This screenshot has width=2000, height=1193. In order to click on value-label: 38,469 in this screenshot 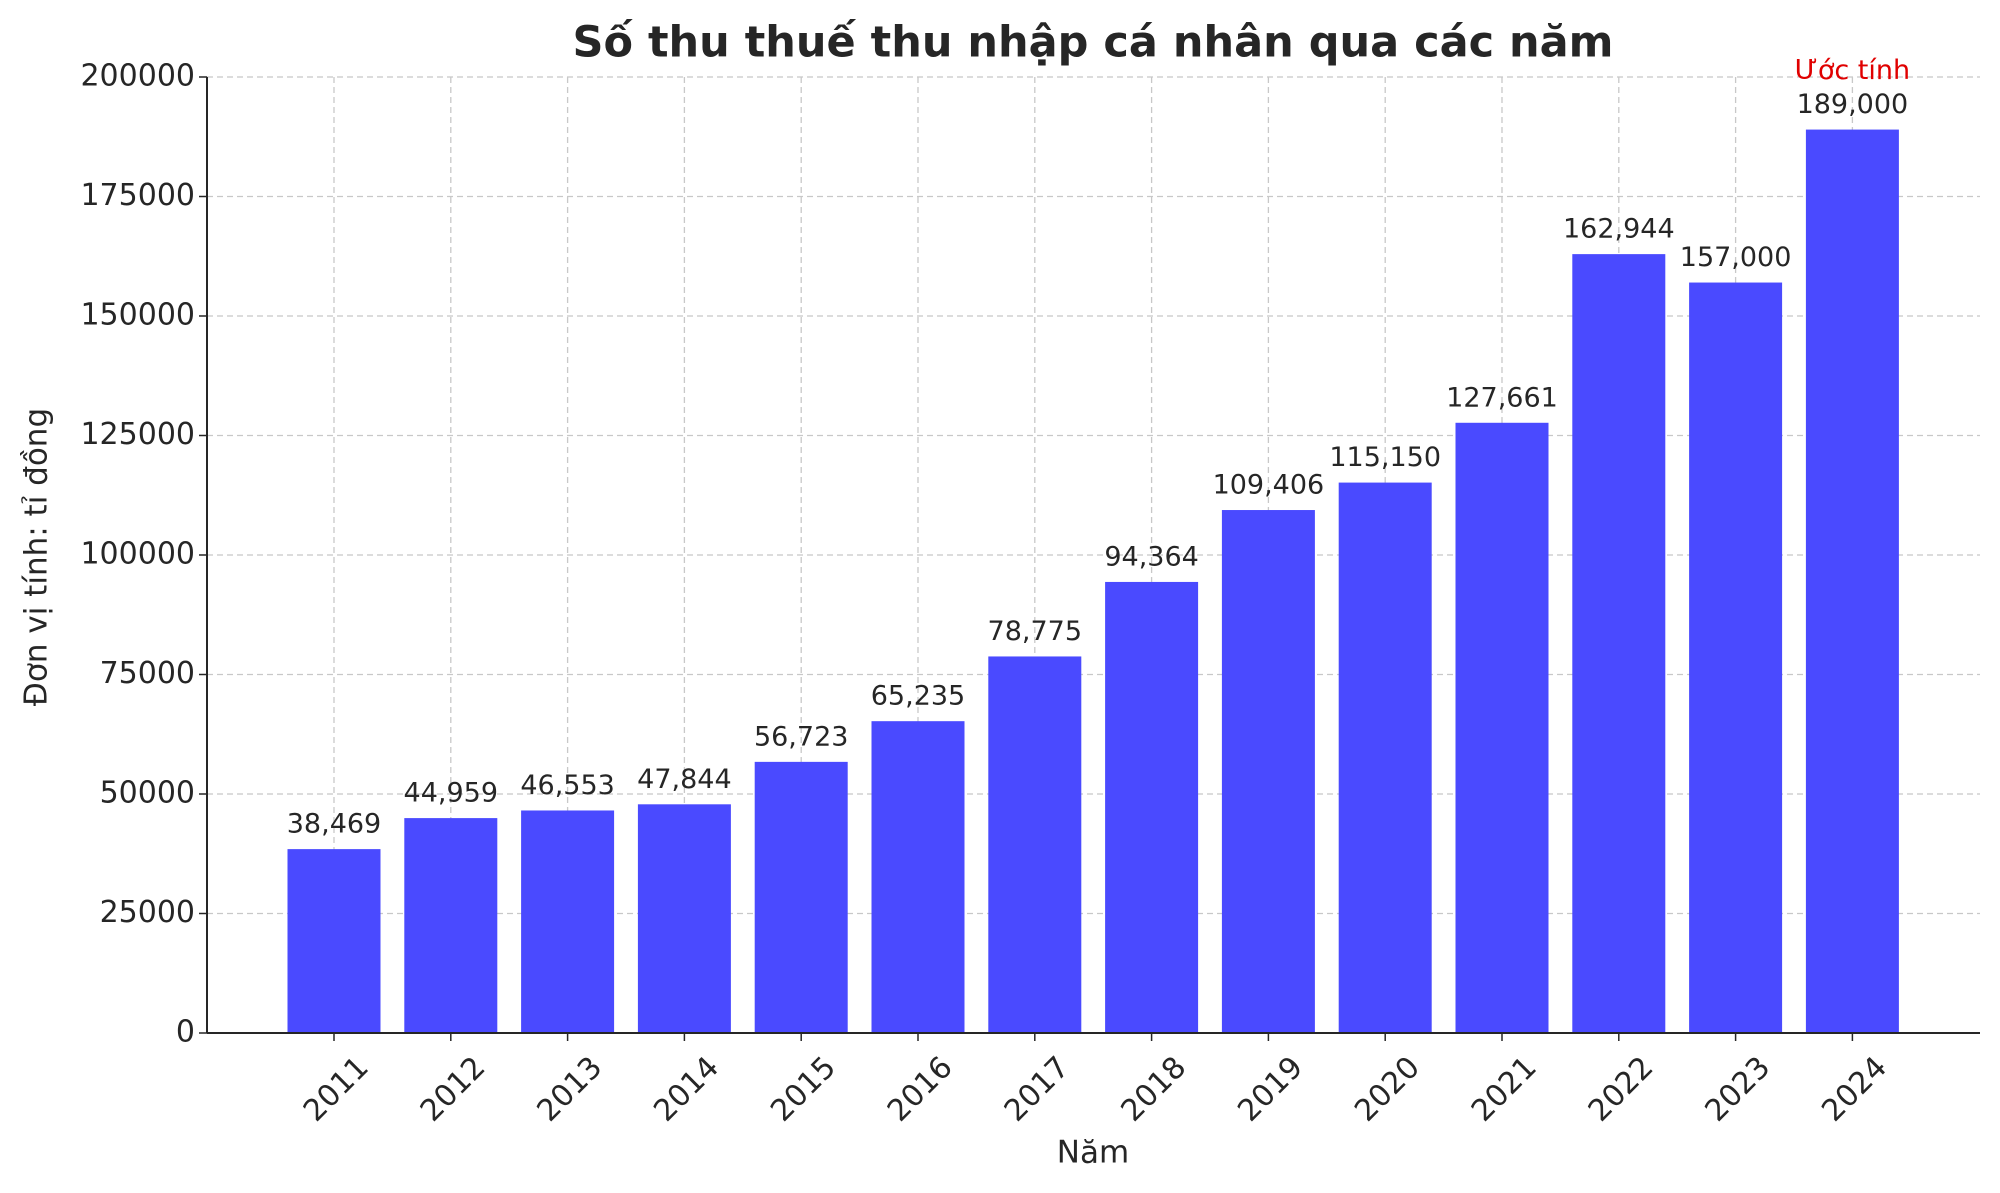, I will do `click(334, 824)`.